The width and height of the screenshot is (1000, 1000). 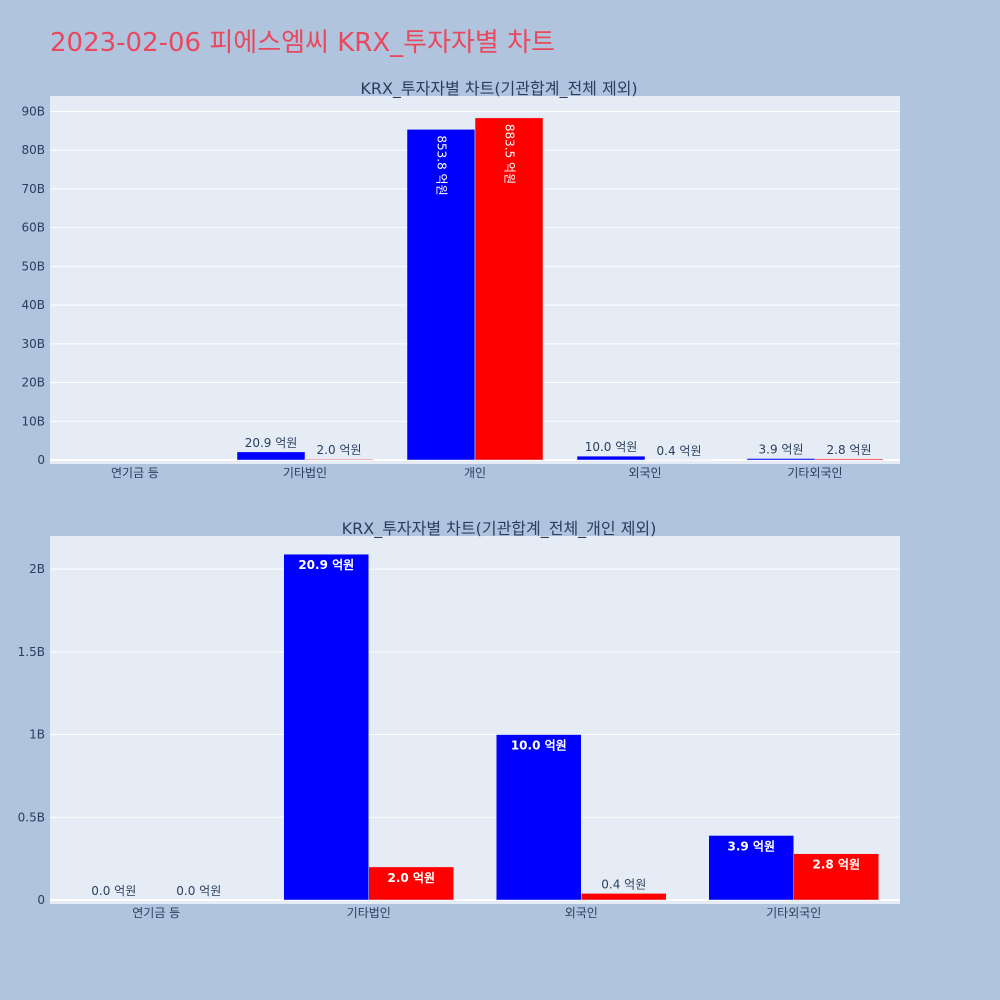 I want to click on chart-title: KRX_투자자별 차트(기관합계_전체_개인 제외), so click(x=499, y=529).